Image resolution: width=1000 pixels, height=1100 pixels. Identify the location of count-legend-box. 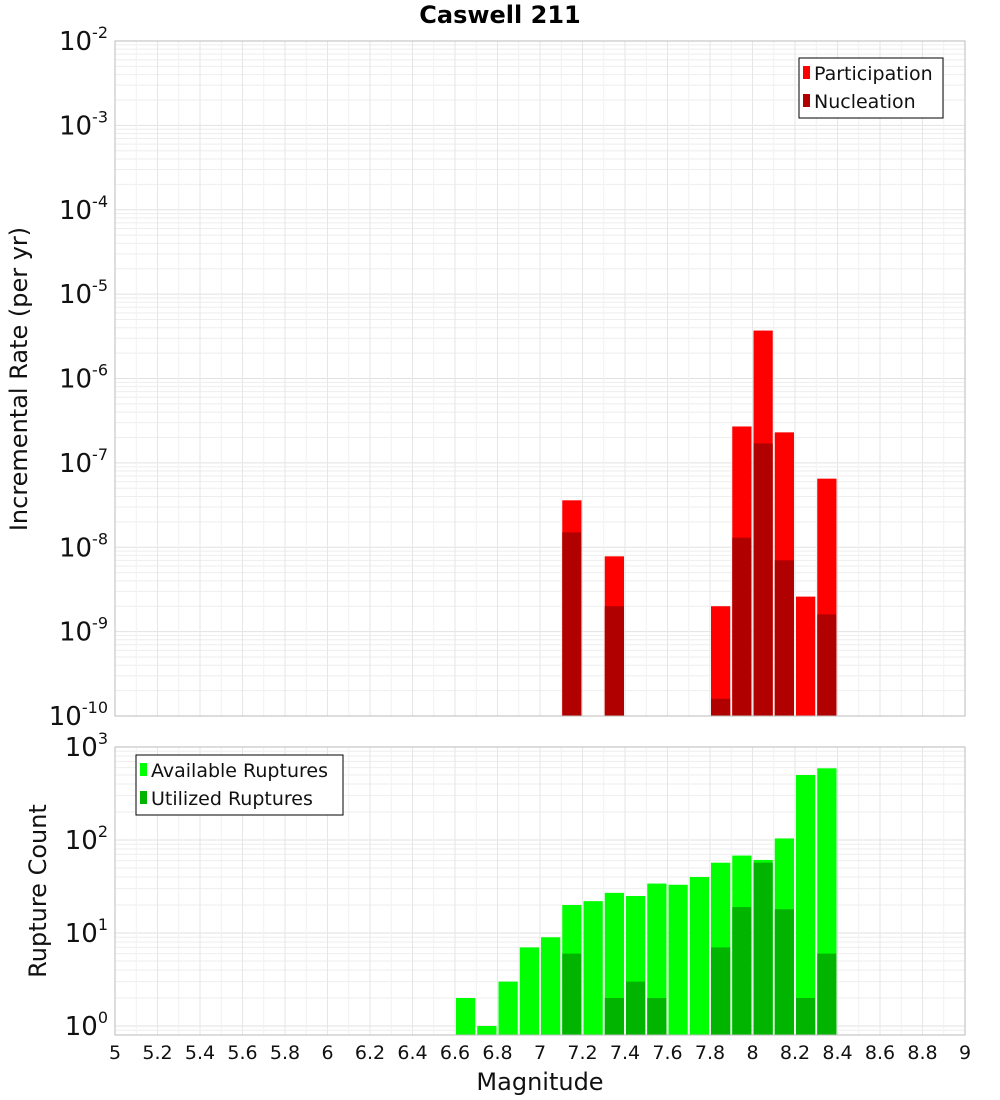
(239, 785).